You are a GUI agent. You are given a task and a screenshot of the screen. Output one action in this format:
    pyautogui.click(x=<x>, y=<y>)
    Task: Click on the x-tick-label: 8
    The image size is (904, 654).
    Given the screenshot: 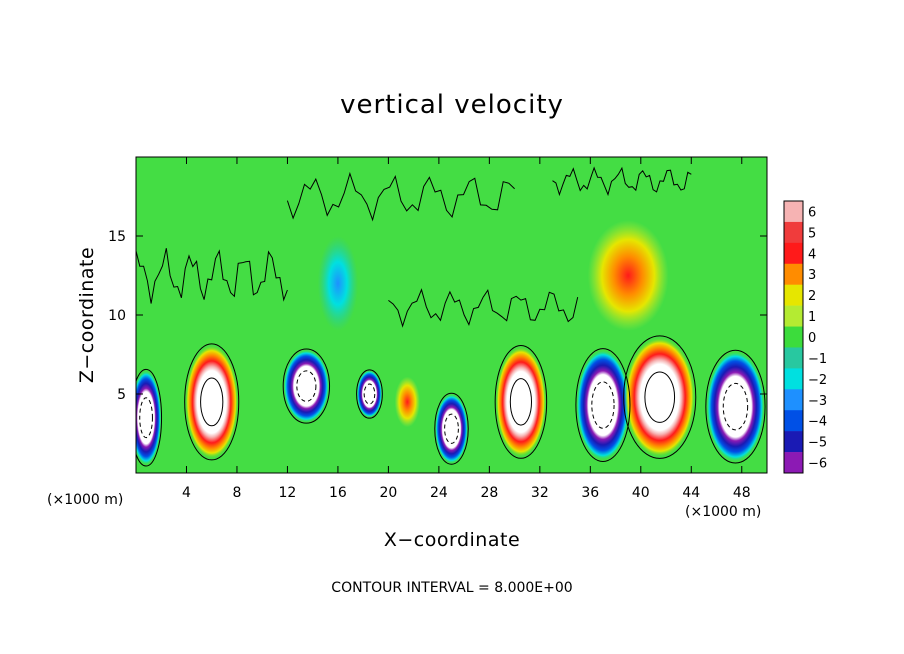 What is the action you would take?
    pyautogui.click(x=236, y=493)
    